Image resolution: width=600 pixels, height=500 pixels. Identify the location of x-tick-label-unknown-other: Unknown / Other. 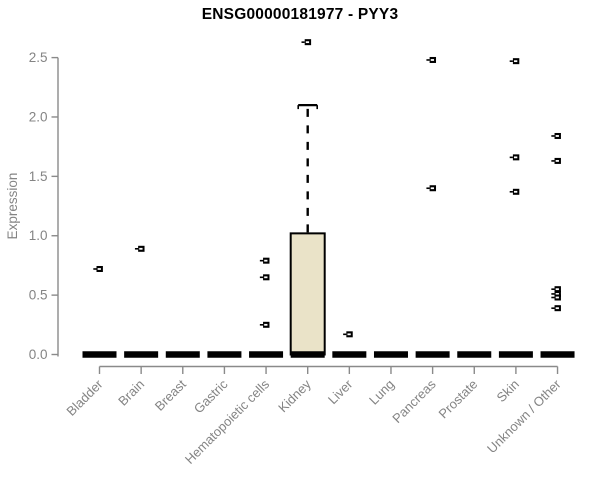
(524, 416).